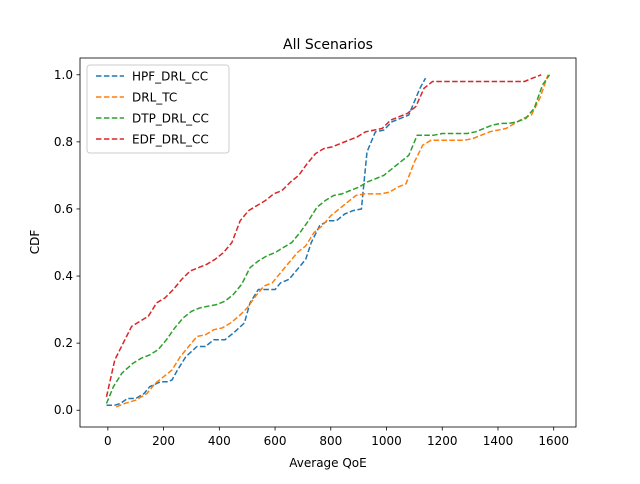  Describe the element at coordinates (553, 441) in the screenshot. I see `x-tick-label: 1600` at that location.